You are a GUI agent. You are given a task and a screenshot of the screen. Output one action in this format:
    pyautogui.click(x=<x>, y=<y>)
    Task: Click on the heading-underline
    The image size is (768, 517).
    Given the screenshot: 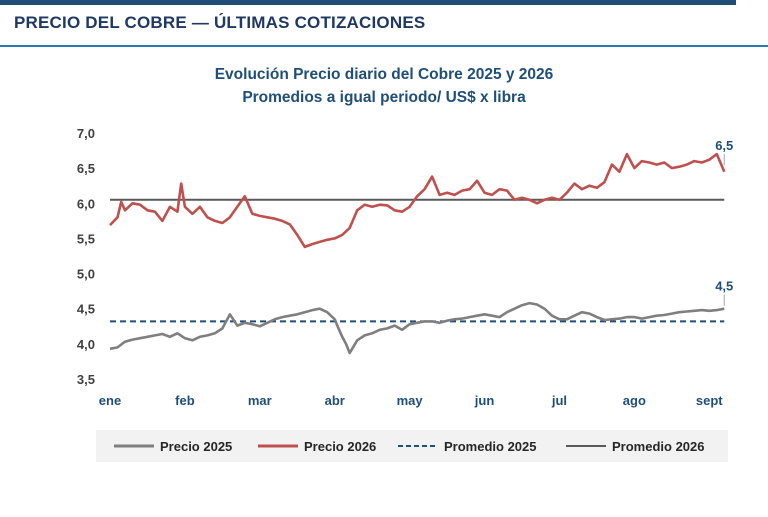 What is the action you would take?
    pyautogui.click(x=384, y=46)
    